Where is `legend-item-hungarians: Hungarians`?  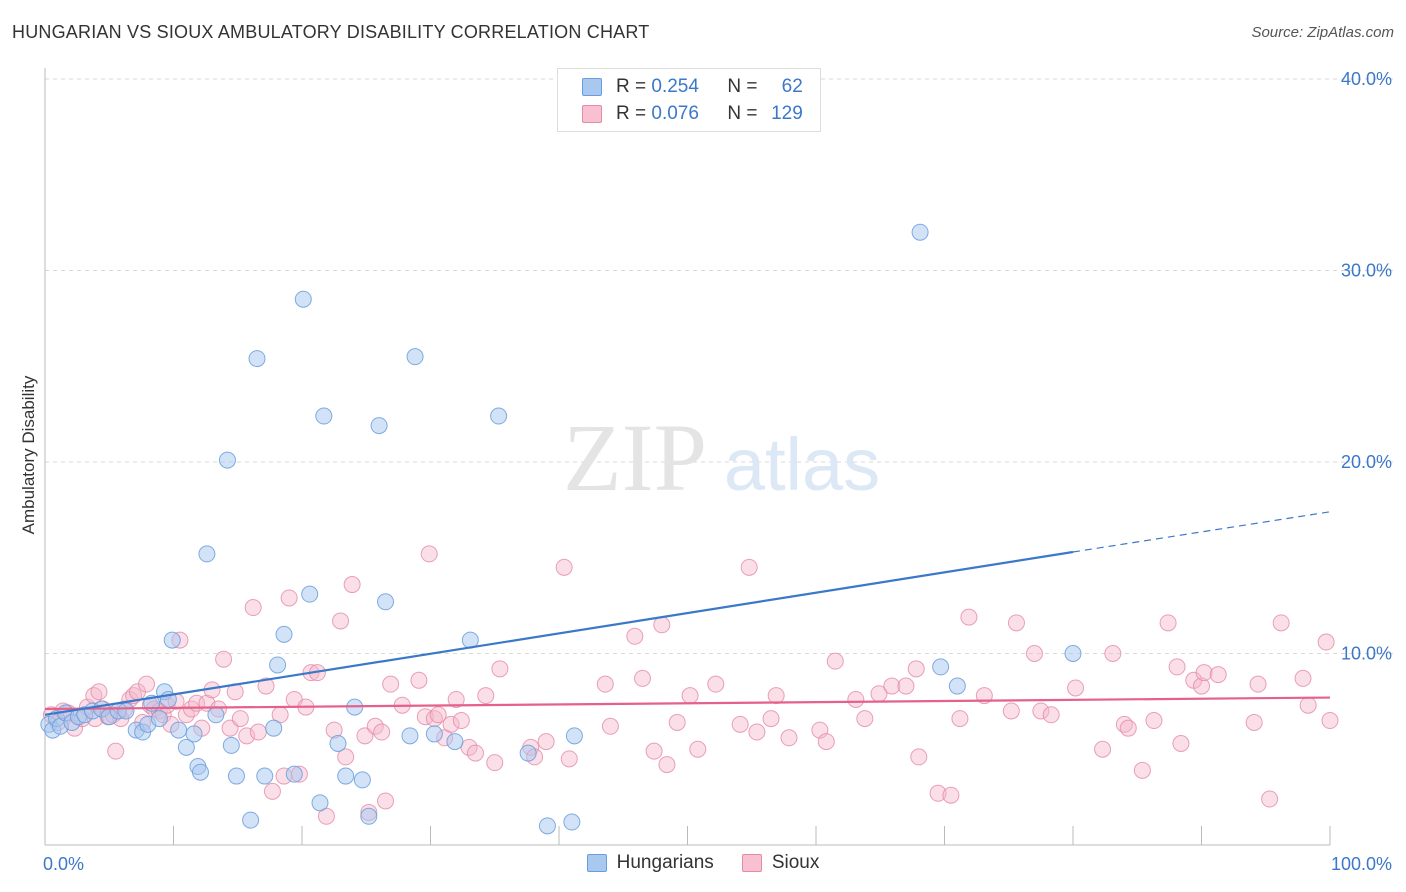
legend-item-hungarians: Hungarians is located at coordinates (650, 863).